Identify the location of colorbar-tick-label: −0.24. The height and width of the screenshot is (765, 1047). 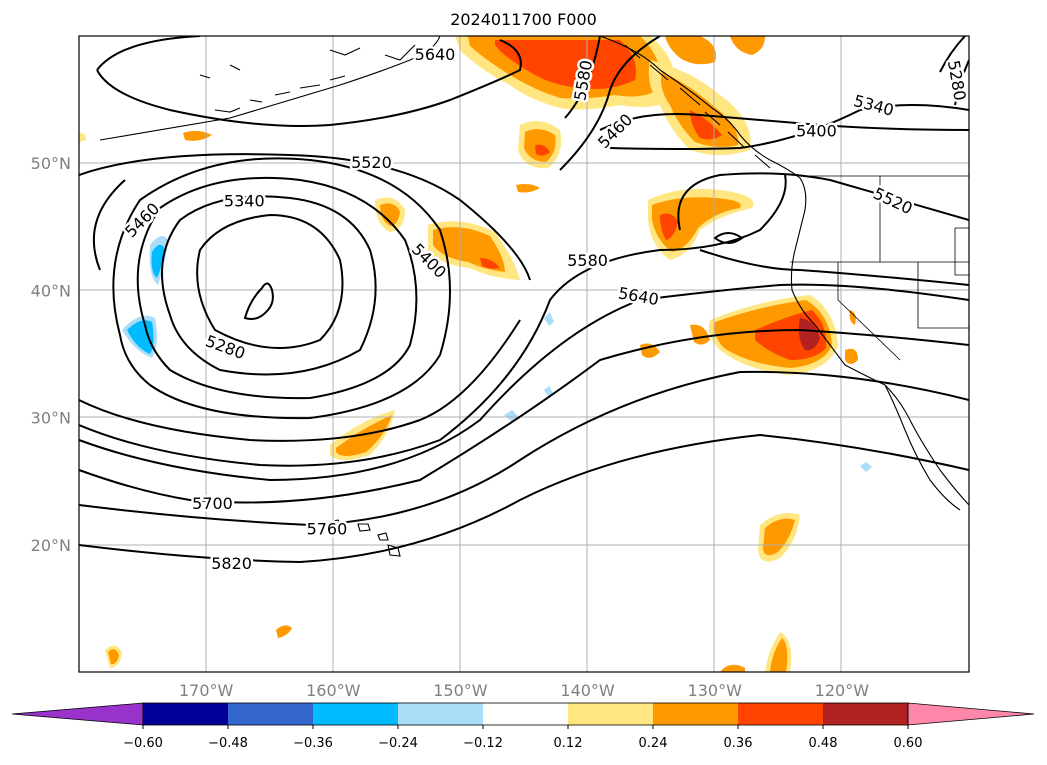
(398, 743).